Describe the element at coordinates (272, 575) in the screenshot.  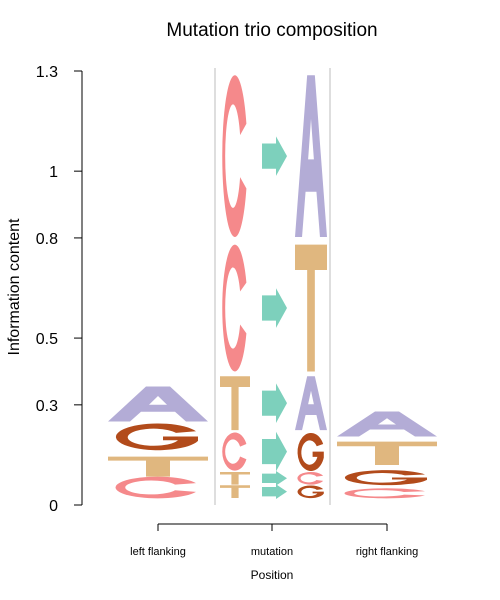
I see `x-axis-title: Position` at that location.